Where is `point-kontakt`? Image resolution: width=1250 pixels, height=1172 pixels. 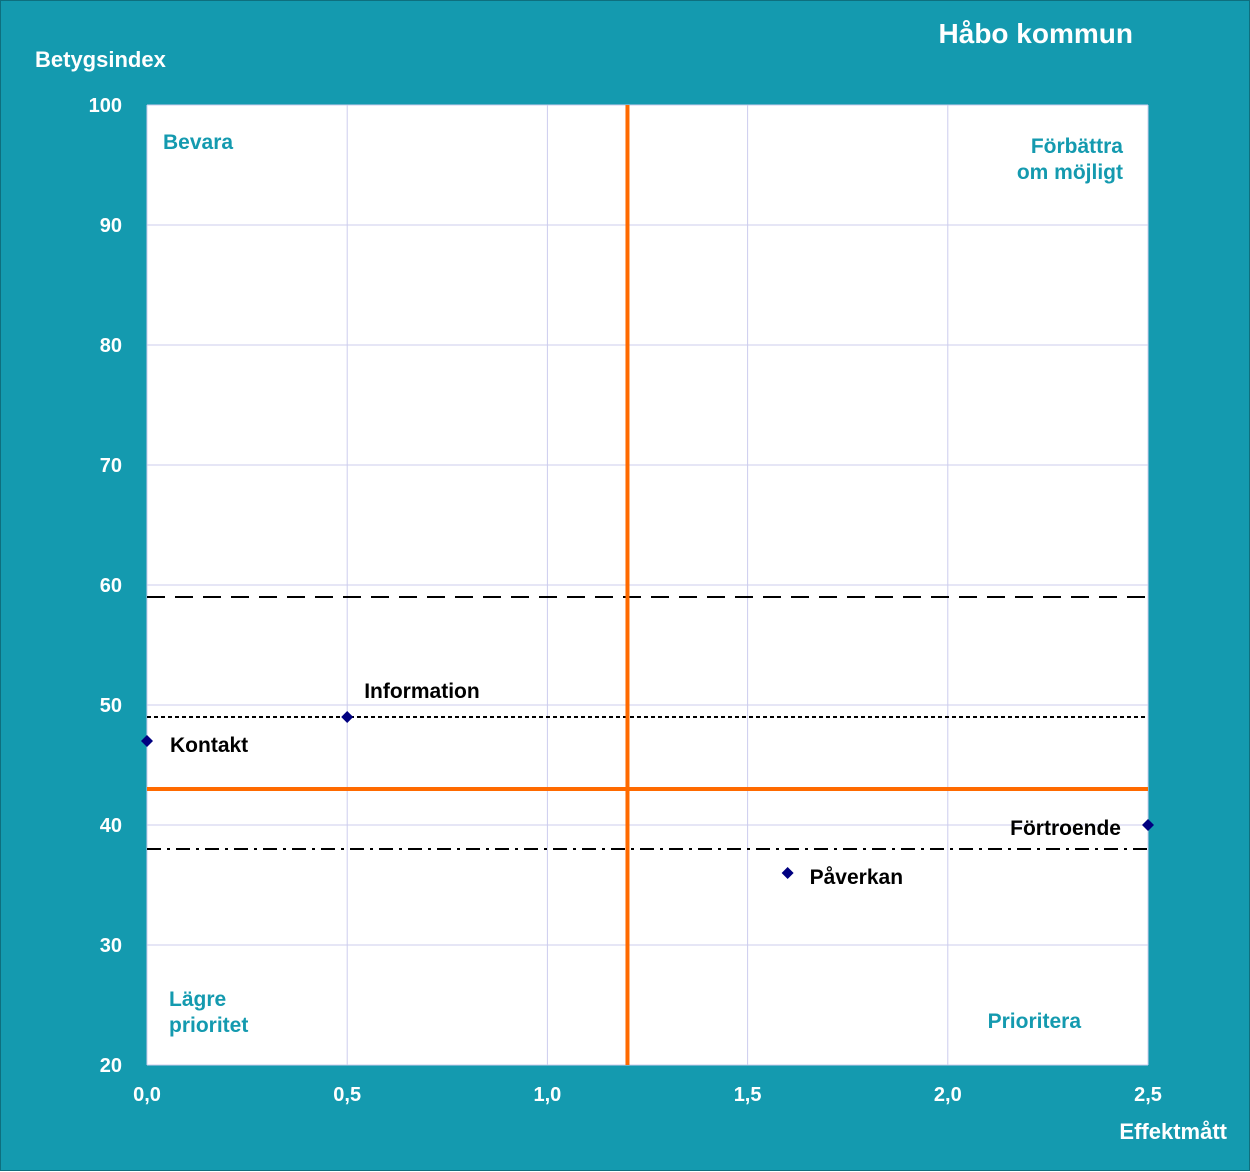 point-kontakt is located at coordinates (147, 741).